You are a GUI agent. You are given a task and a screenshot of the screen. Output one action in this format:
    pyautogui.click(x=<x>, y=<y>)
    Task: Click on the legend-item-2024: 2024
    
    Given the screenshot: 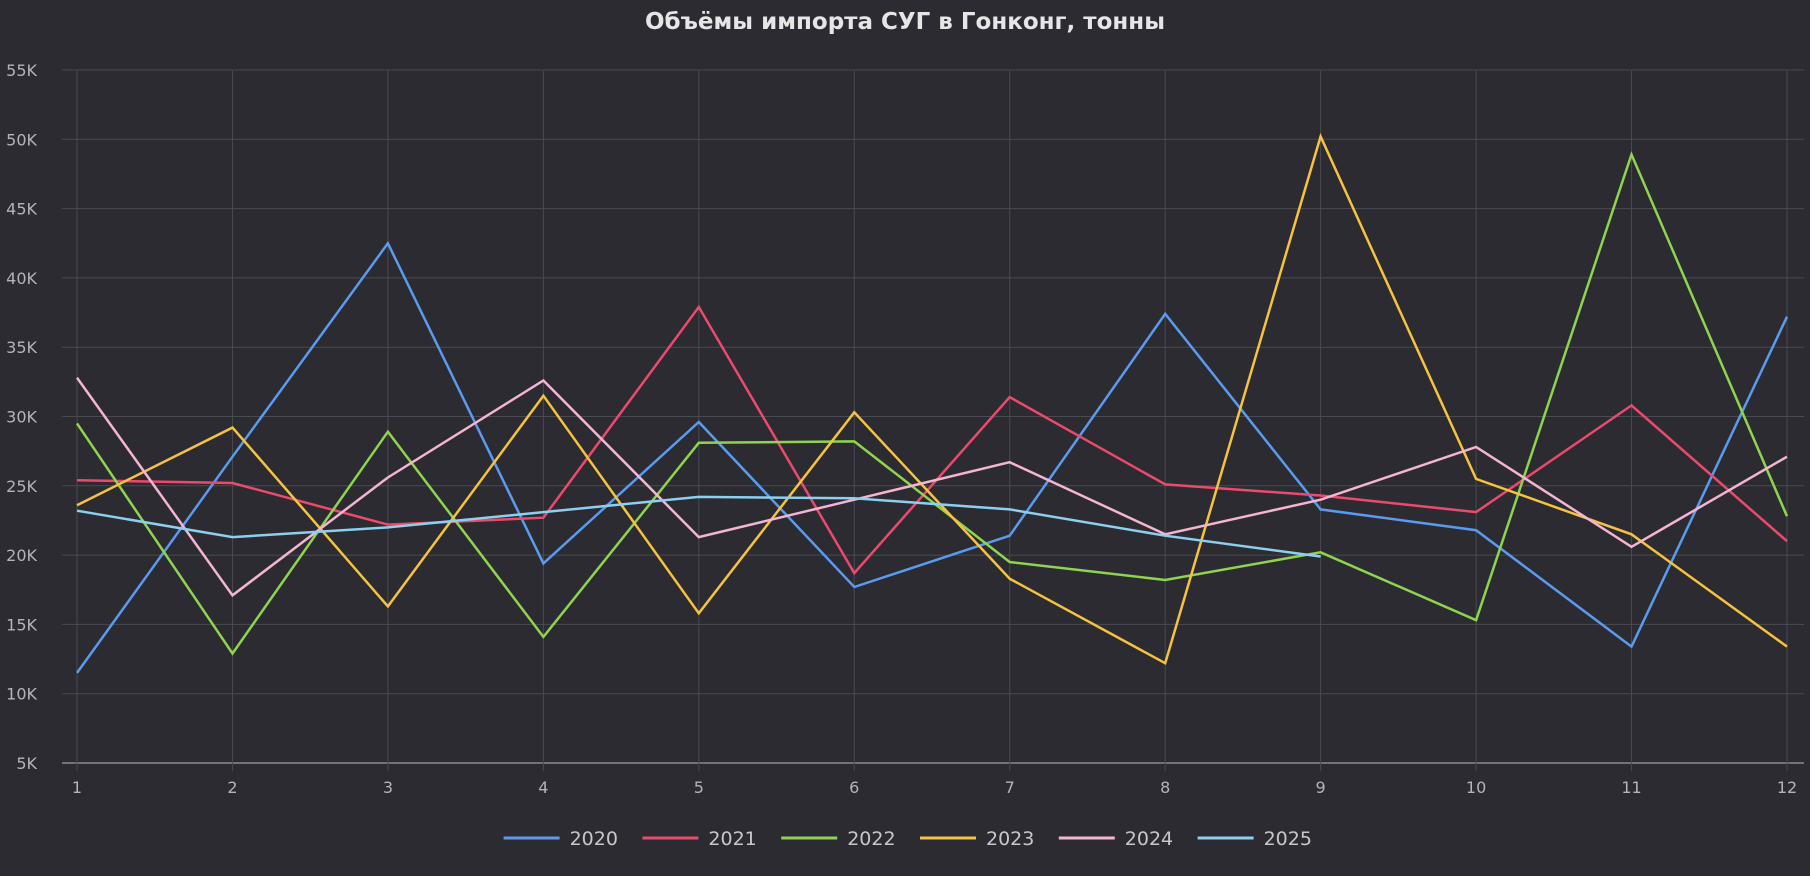 What is the action you would take?
    pyautogui.click(x=1115, y=839)
    